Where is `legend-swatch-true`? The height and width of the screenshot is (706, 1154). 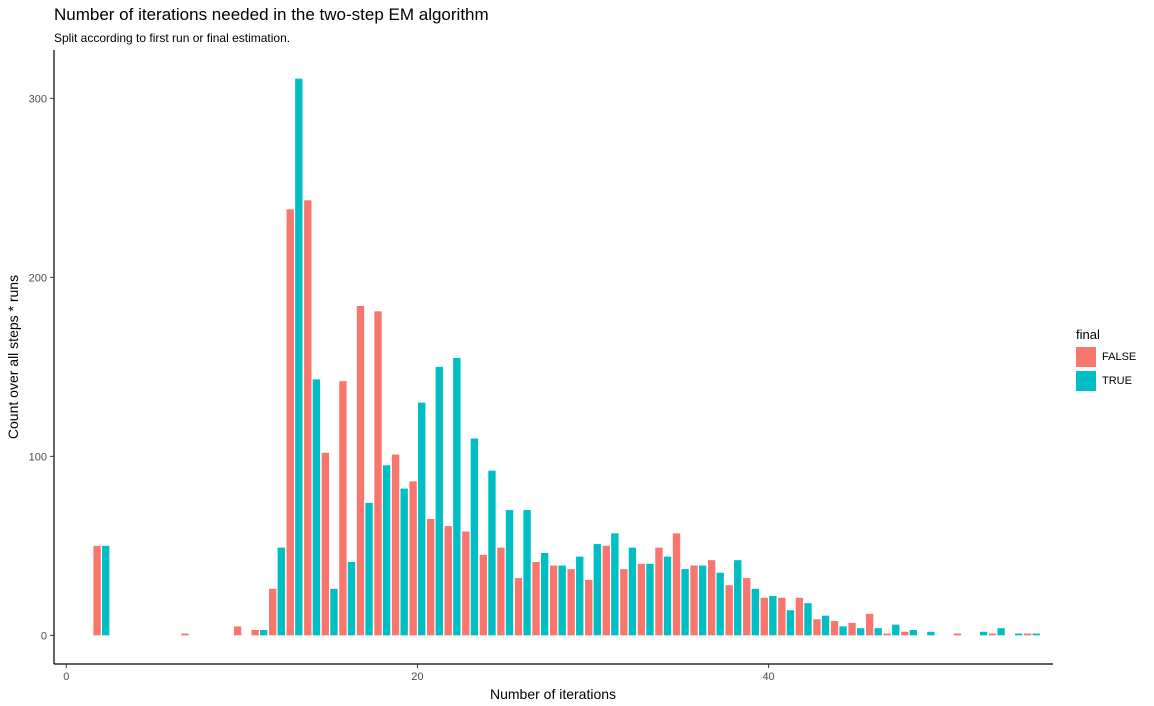 legend-swatch-true is located at coordinates (1086, 381).